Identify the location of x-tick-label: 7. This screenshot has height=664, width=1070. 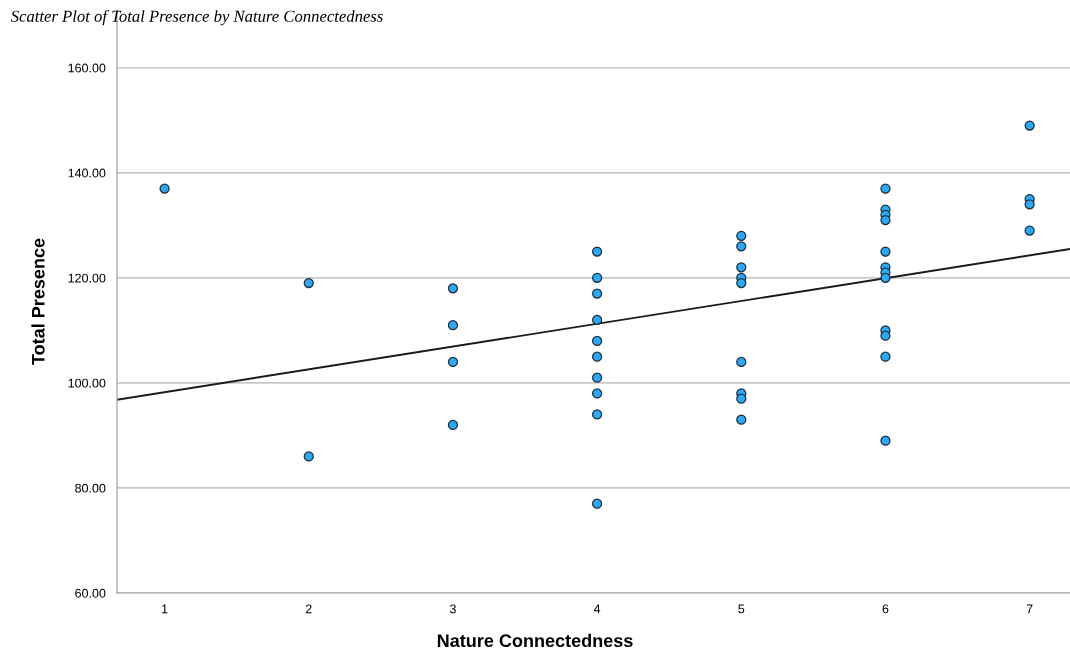
(1029, 609).